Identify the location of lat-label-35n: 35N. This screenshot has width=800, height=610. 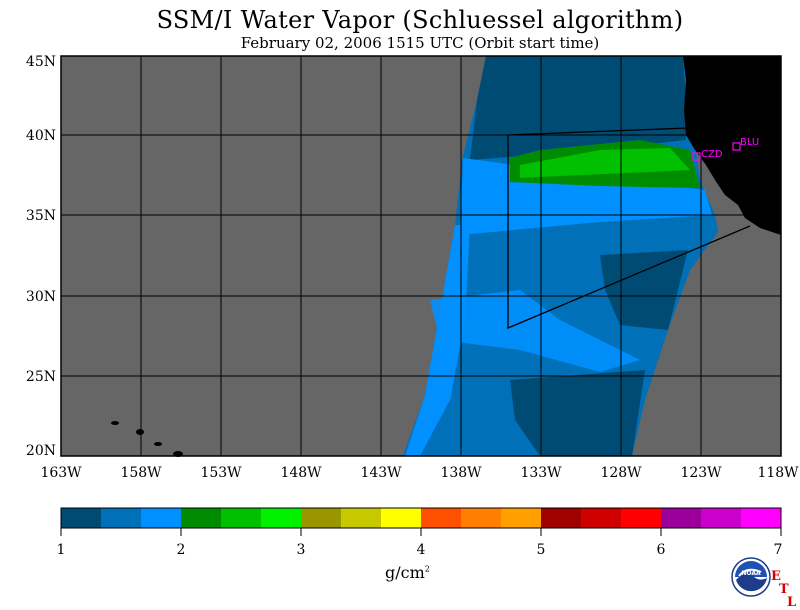
(41, 216).